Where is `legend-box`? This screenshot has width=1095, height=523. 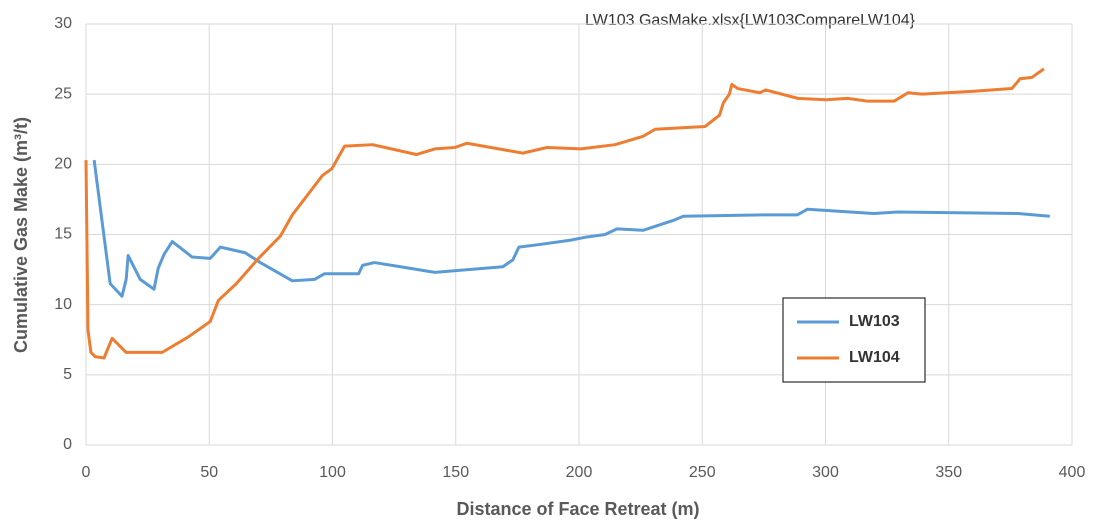 legend-box is located at coordinates (854, 340).